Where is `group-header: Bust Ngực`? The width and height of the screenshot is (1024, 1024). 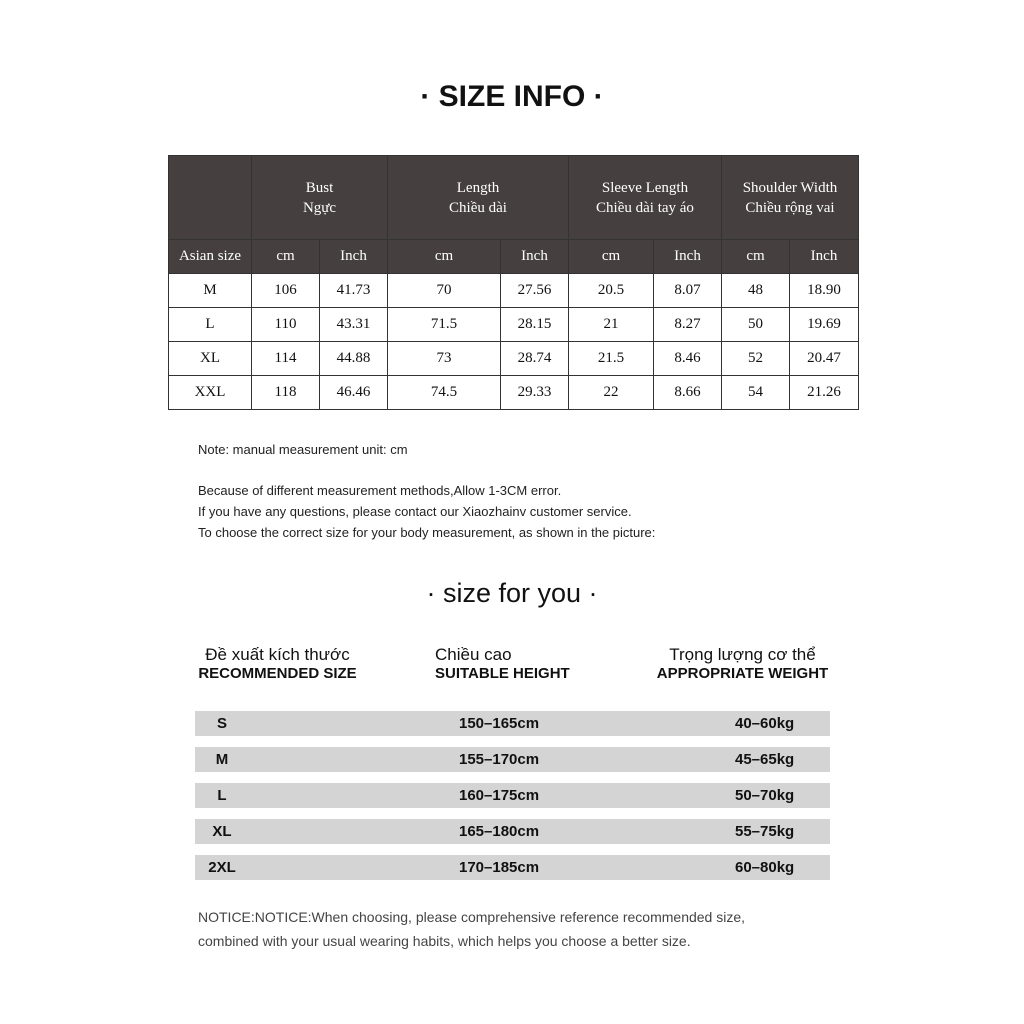 group-header: Bust Ngực is located at coordinates (319, 197).